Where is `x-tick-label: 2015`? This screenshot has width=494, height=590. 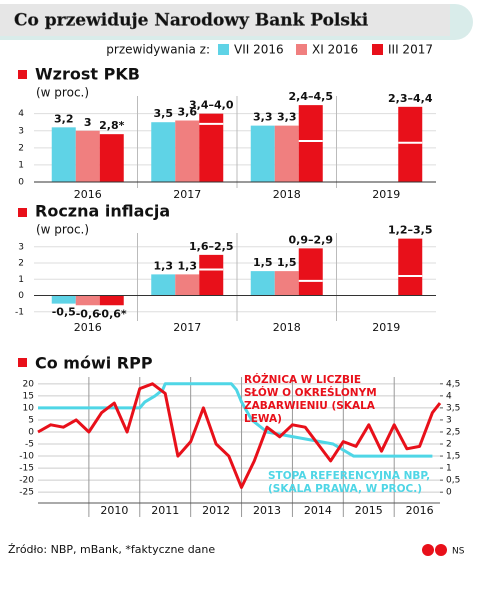 x-tick-label: 2015 is located at coordinates (369, 510).